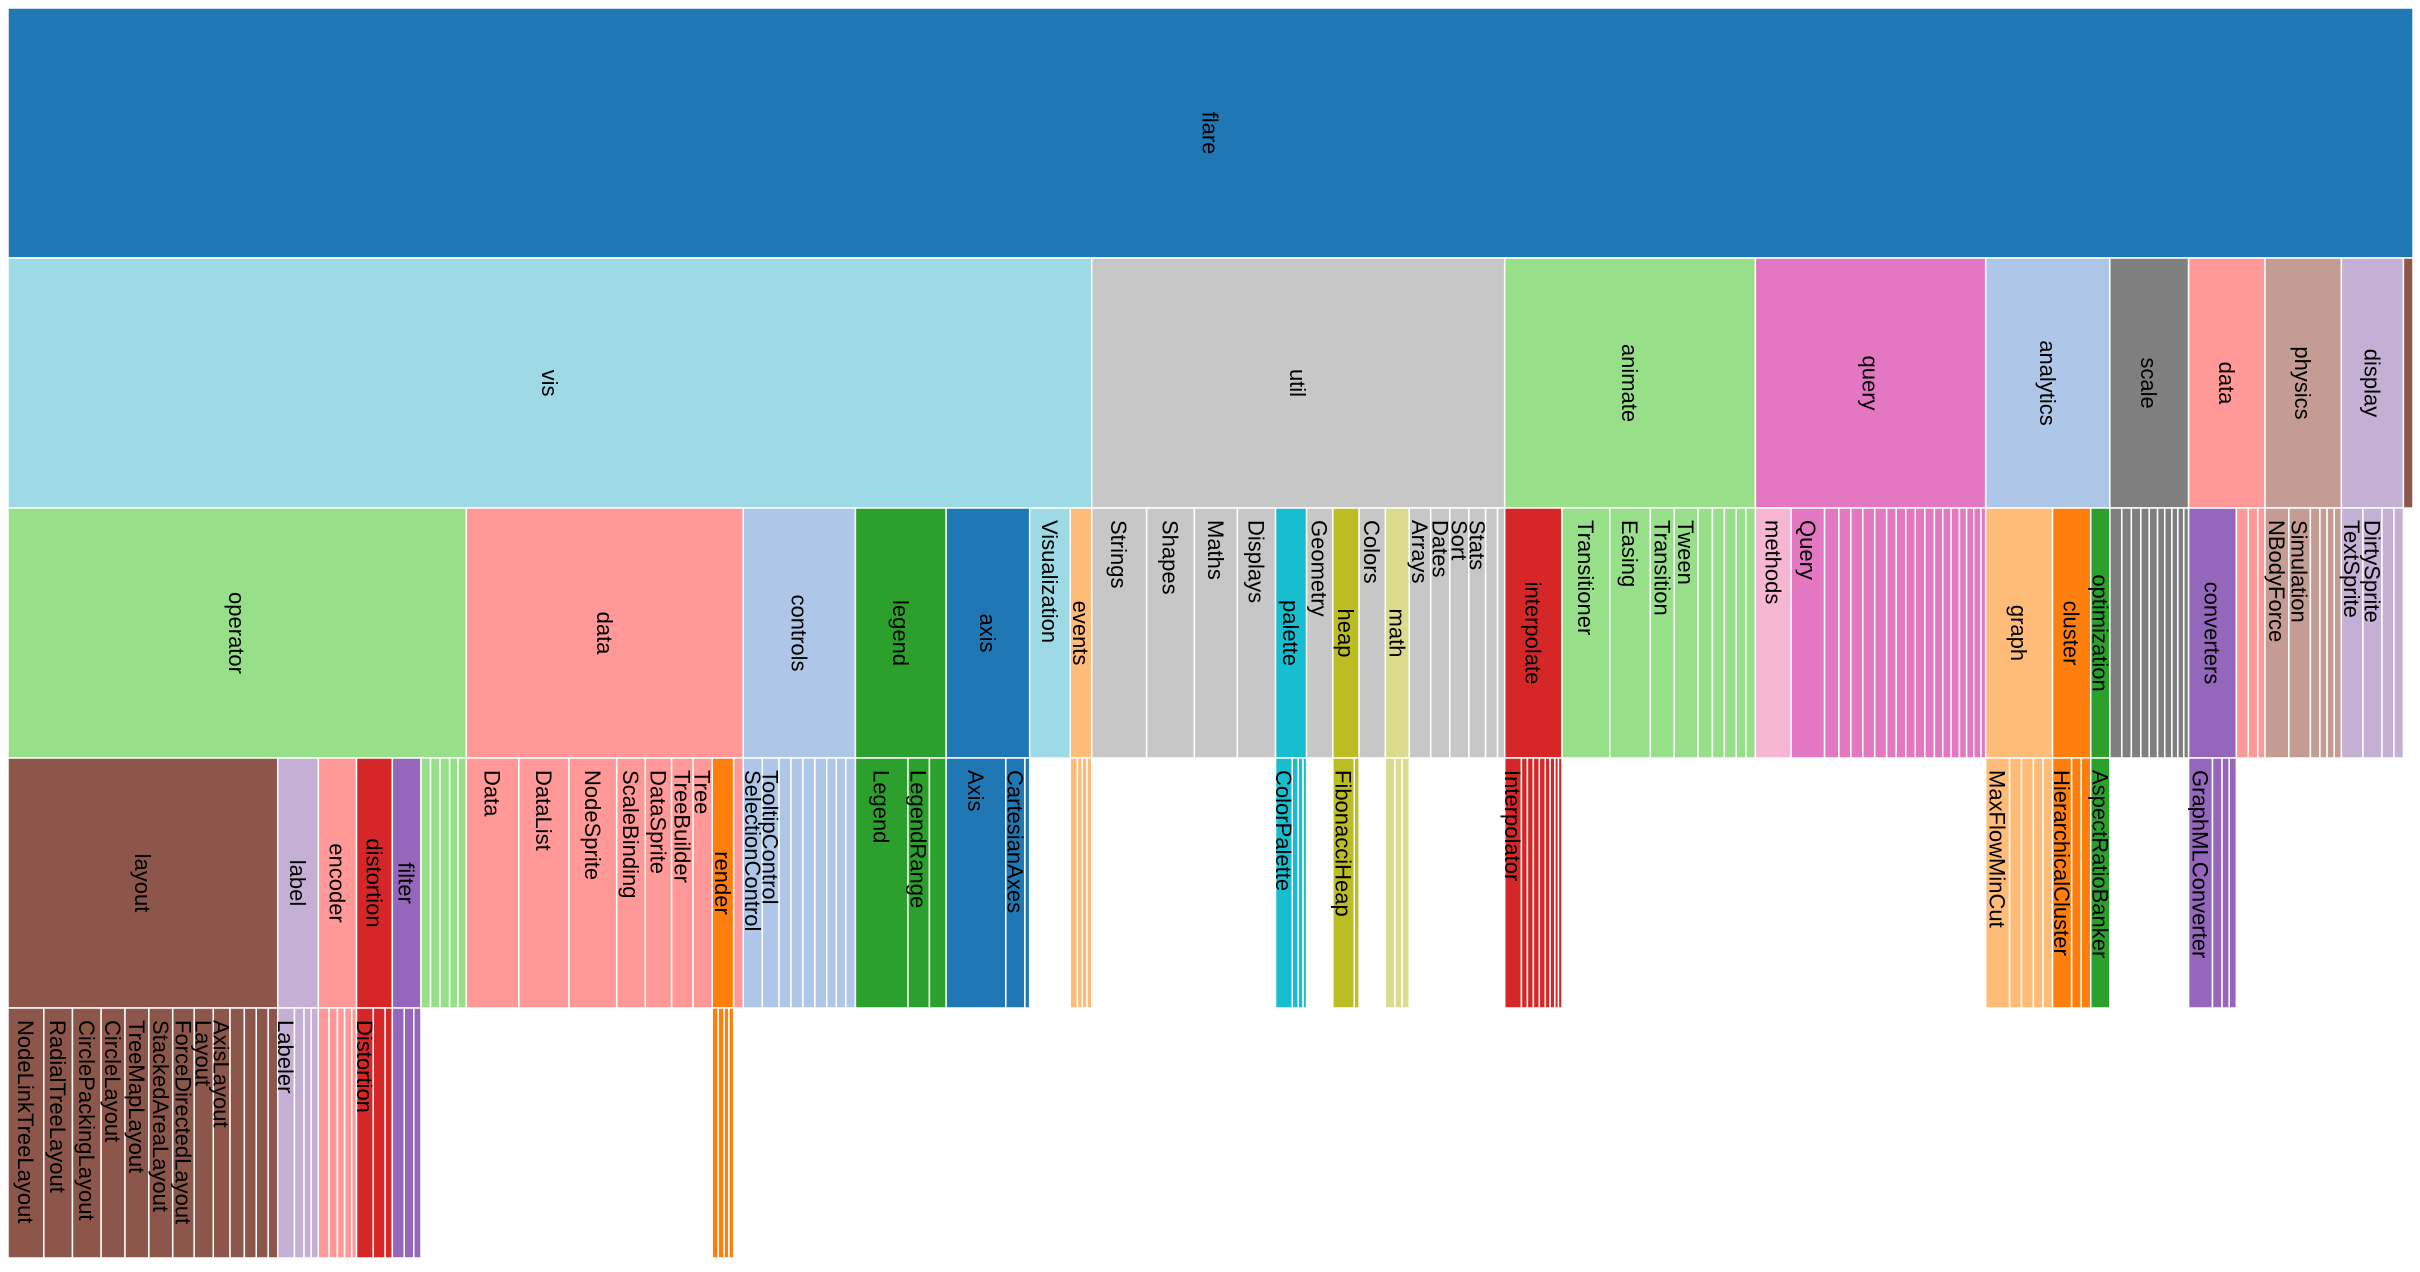  I want to click on cell-transition-d2: Transition, so click(1662, 633).